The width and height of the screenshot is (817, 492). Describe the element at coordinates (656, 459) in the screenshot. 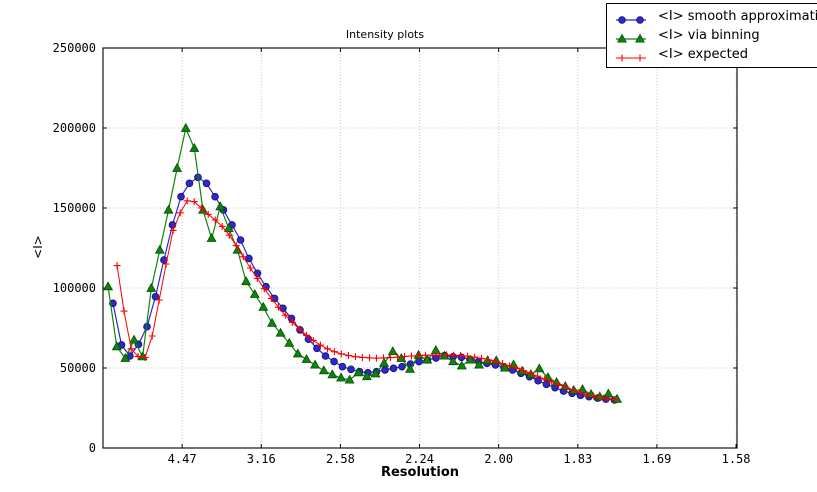

I see `svg-text: 1.69` at that location.